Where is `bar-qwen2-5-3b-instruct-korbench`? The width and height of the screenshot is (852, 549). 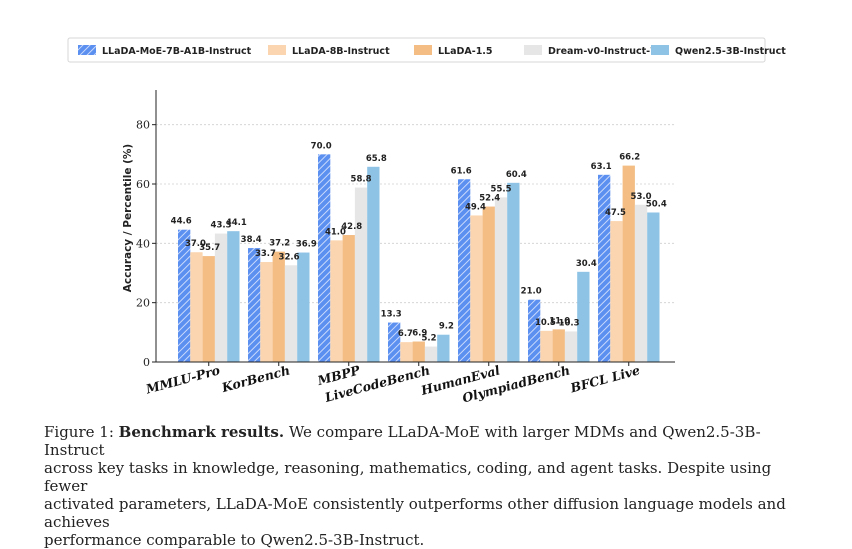 bar-qwen2-5-3b-instruct-korbench is located at coordinates (303, 307).